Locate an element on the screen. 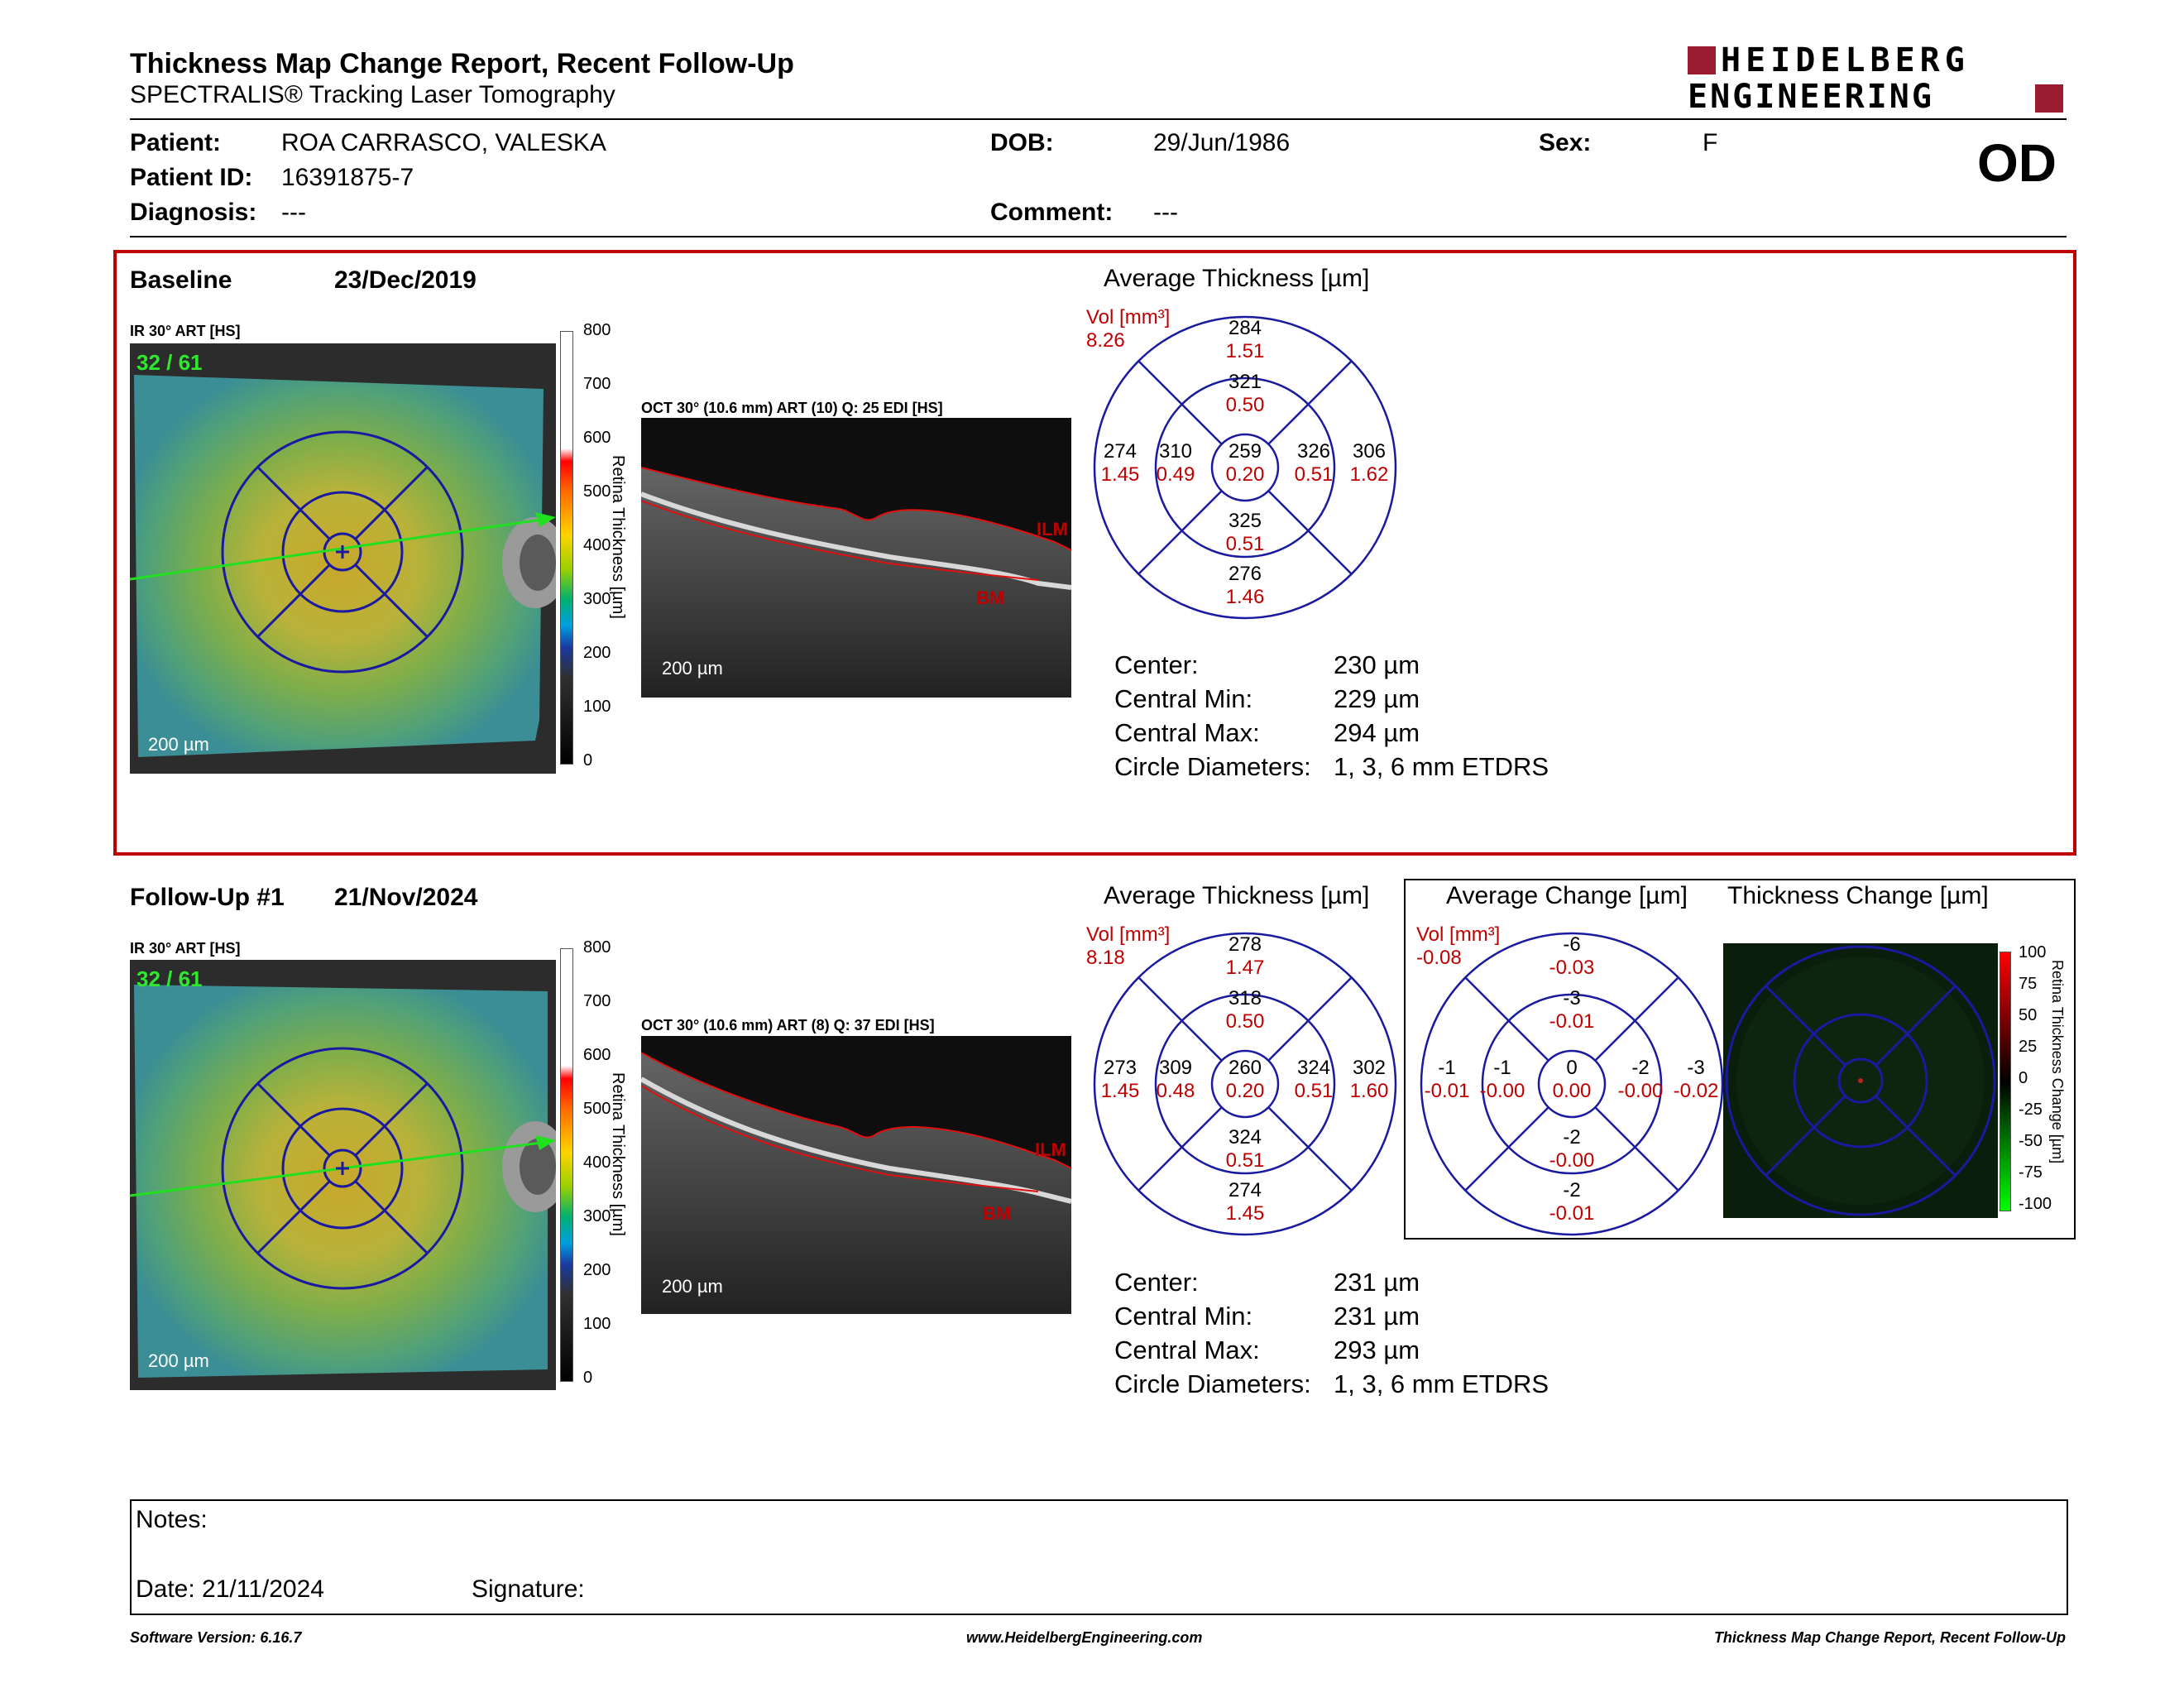 This screenshot has width=2184, height=1688. change-cbar-tick: 100 is located at coordinates (2033, 952).